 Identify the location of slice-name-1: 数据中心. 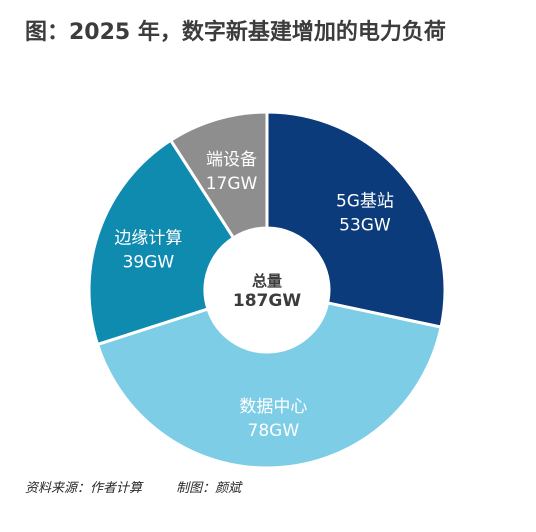
(273, 407).